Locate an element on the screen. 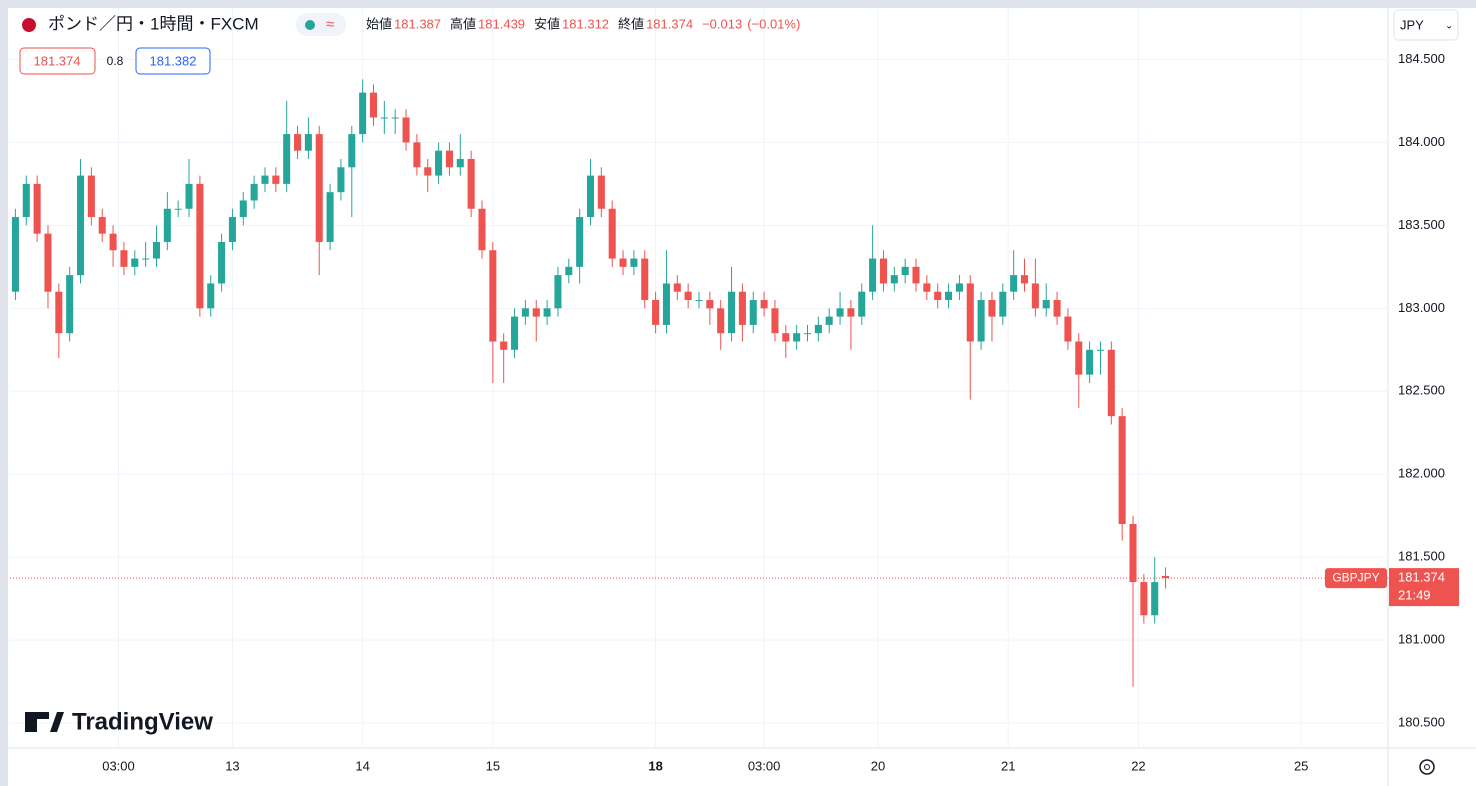 The image size is (1476, 786). brand: TradingView is located at coordinates (142, 721).